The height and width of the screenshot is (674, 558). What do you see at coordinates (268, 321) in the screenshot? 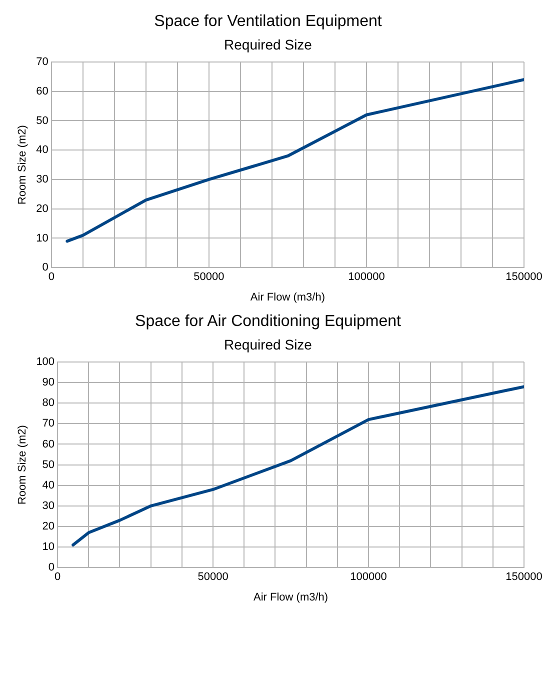
I see `chart-title: Space for Air Conditioning Equipment` at bounding box center [268, 321].